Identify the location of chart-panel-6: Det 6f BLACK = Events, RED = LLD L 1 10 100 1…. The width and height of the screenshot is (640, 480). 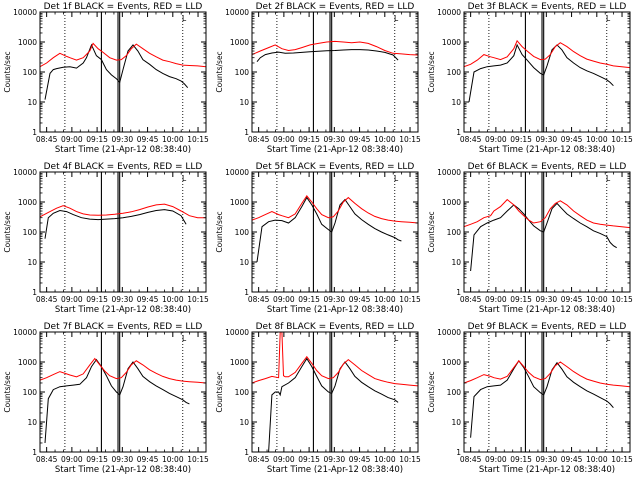
(530, 238).